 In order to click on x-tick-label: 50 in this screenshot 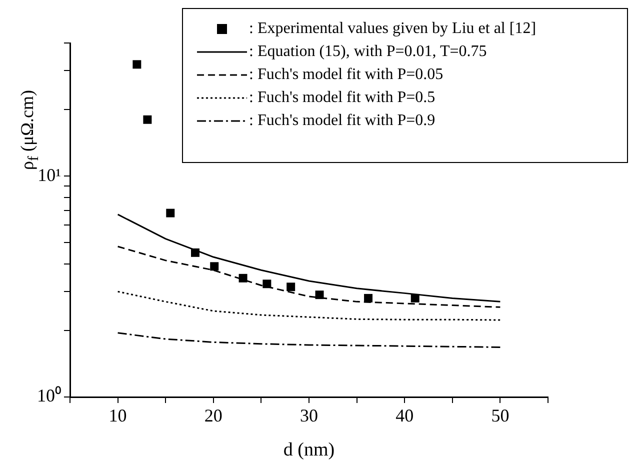, I will do `click(500, 416)`.